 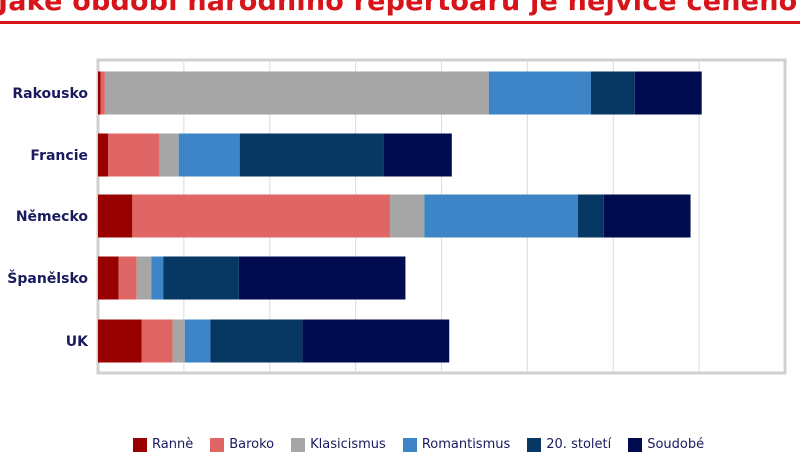 I want to click on legend-item: Rannè, so click(x=163, y=444).